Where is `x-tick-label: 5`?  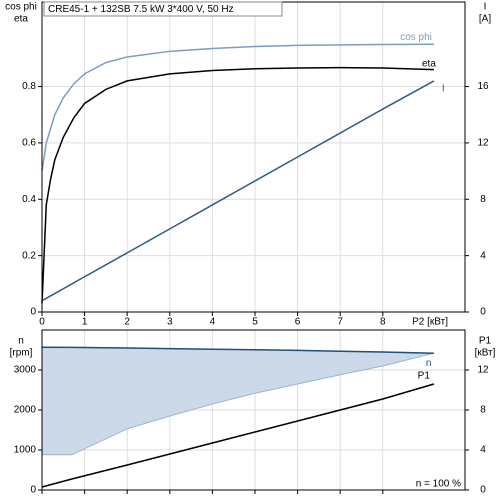
x-tick-label: 5 is located at coordinates (255, 322).